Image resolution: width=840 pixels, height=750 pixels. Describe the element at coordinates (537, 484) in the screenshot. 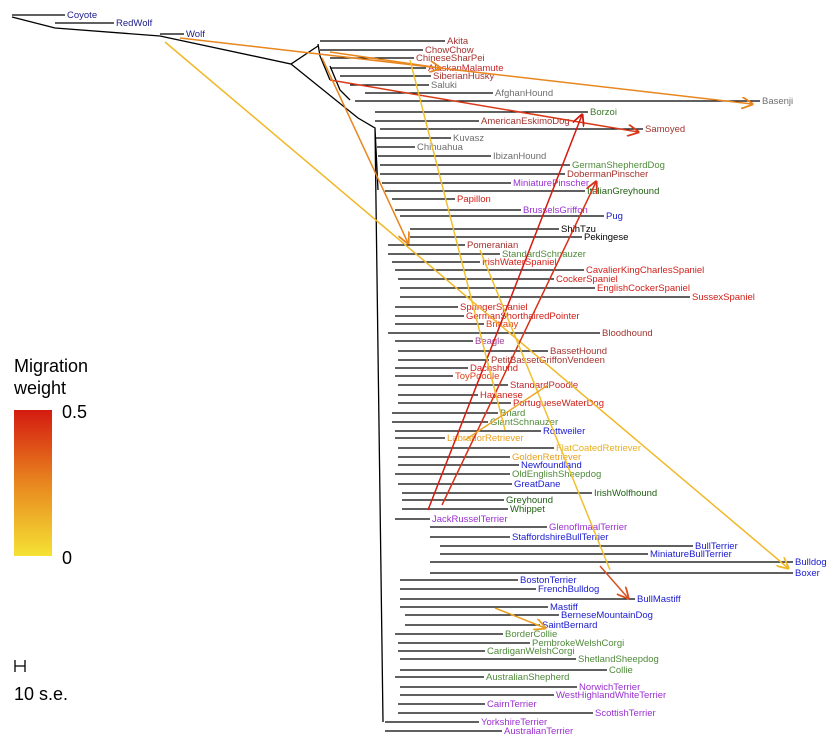

I see `leaf-label: GreatDane` at that location.